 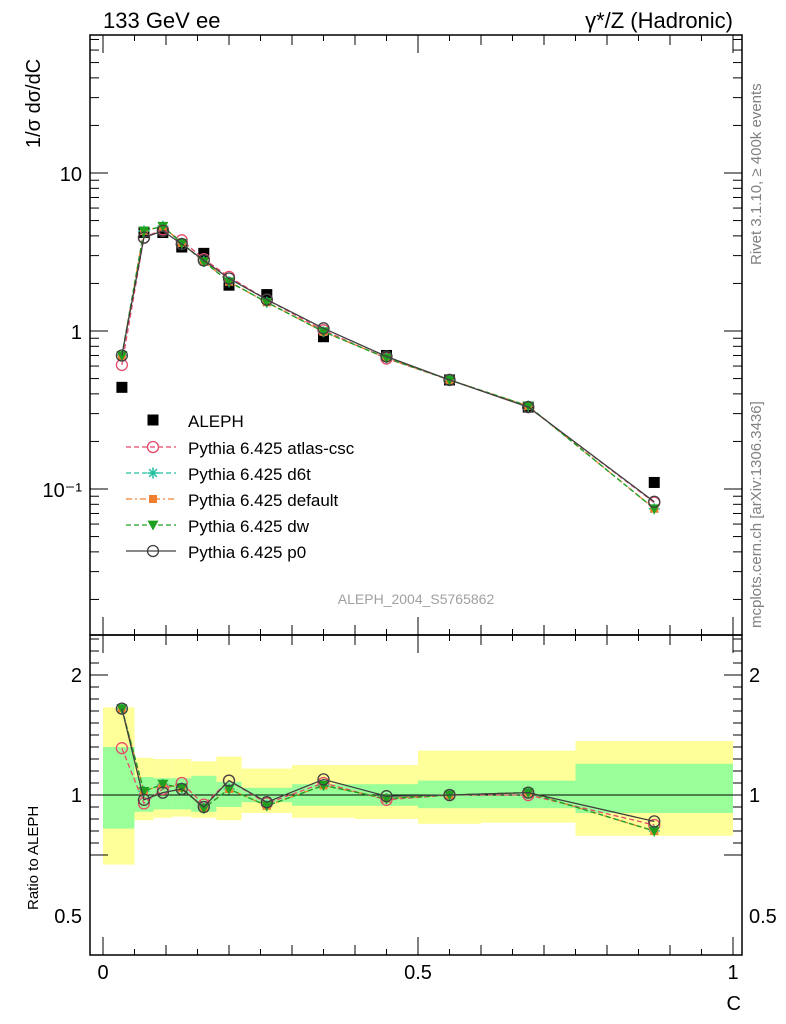 What do you see at coordinates (271, 448) in the screenshot?
I see `legend-label-atlas-csc: Pythia 6.425 atlas-csc` at bounding box center [271, 448].